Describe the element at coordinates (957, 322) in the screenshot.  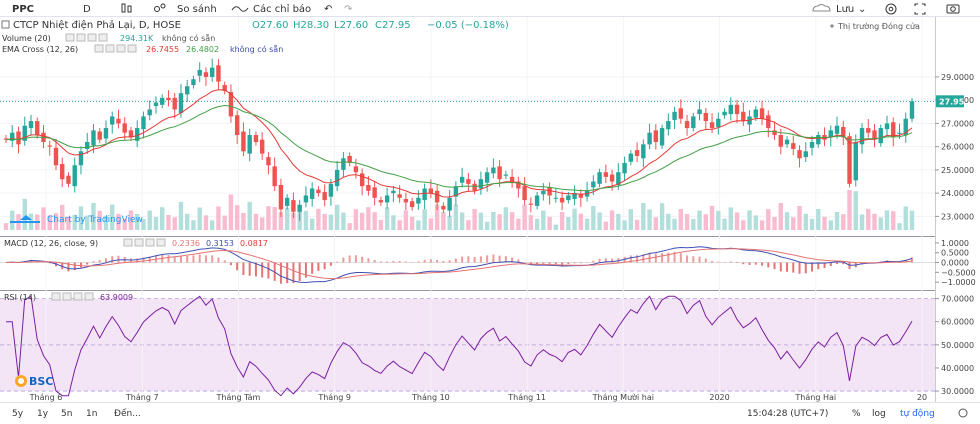
I see `rsi-tick-label: 60.0000` at that location.